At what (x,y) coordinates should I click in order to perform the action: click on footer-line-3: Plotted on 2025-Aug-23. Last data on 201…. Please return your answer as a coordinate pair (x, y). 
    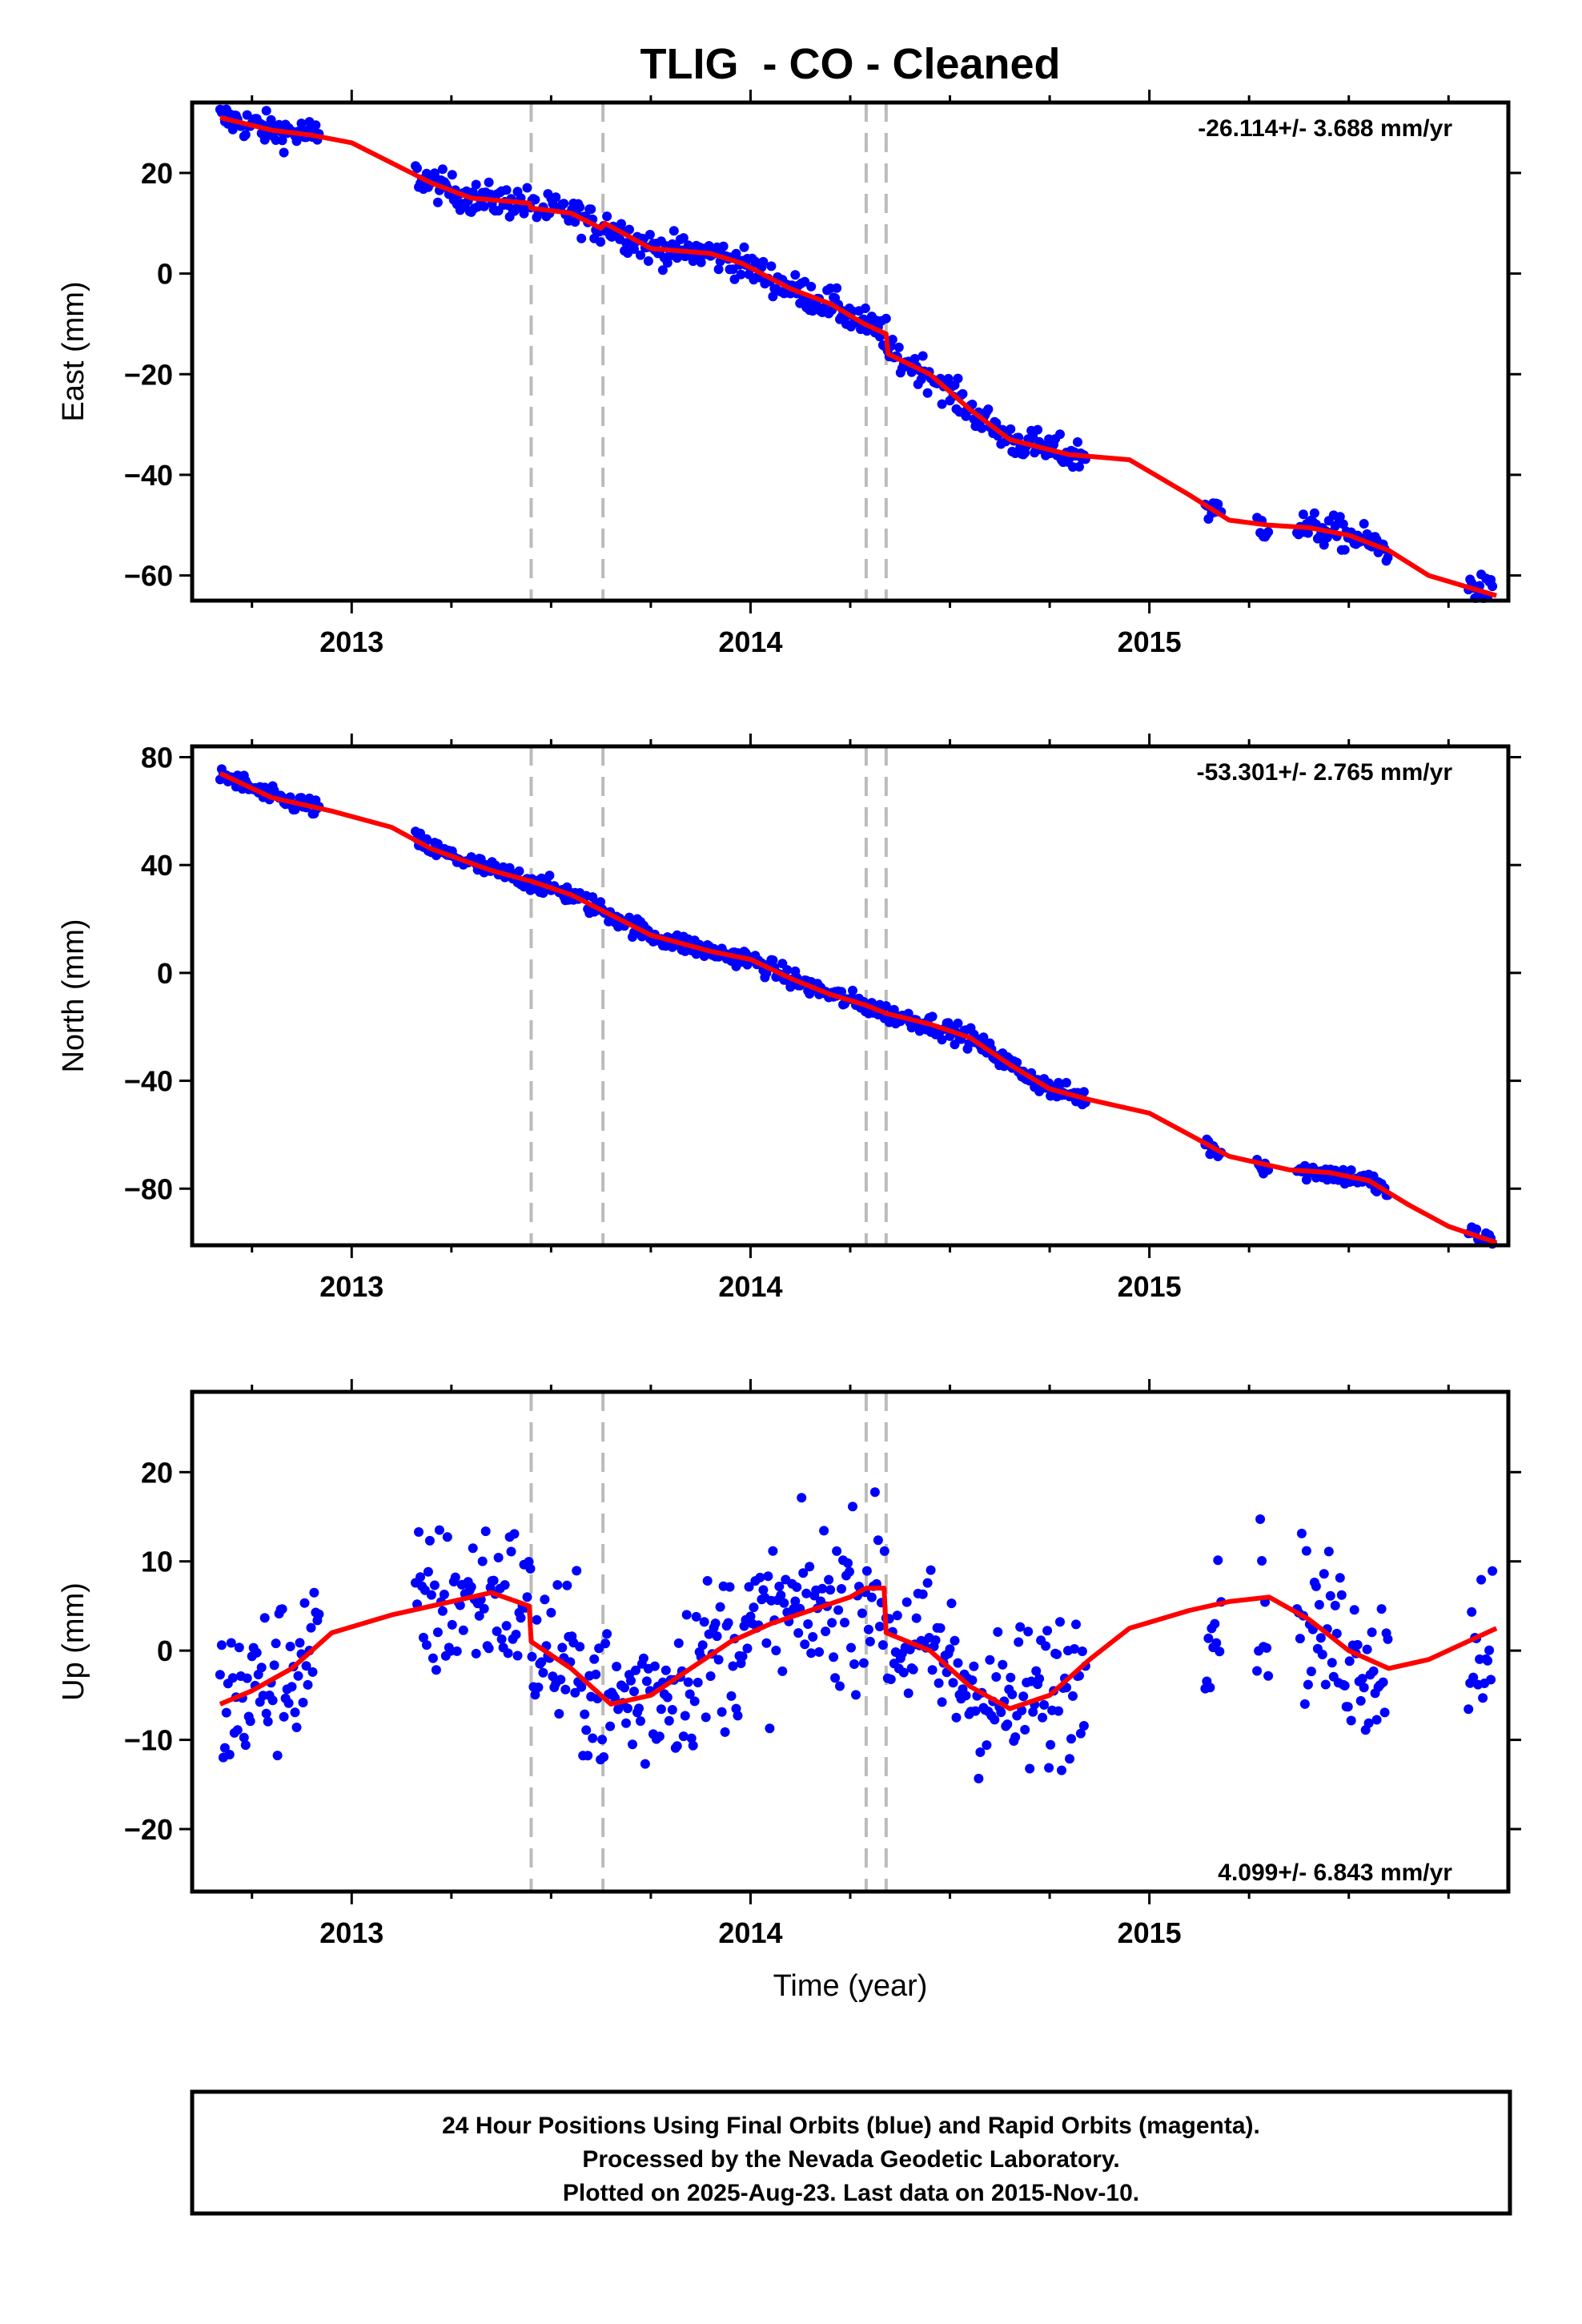
    Looking at the image, I should click on (851, 2193).